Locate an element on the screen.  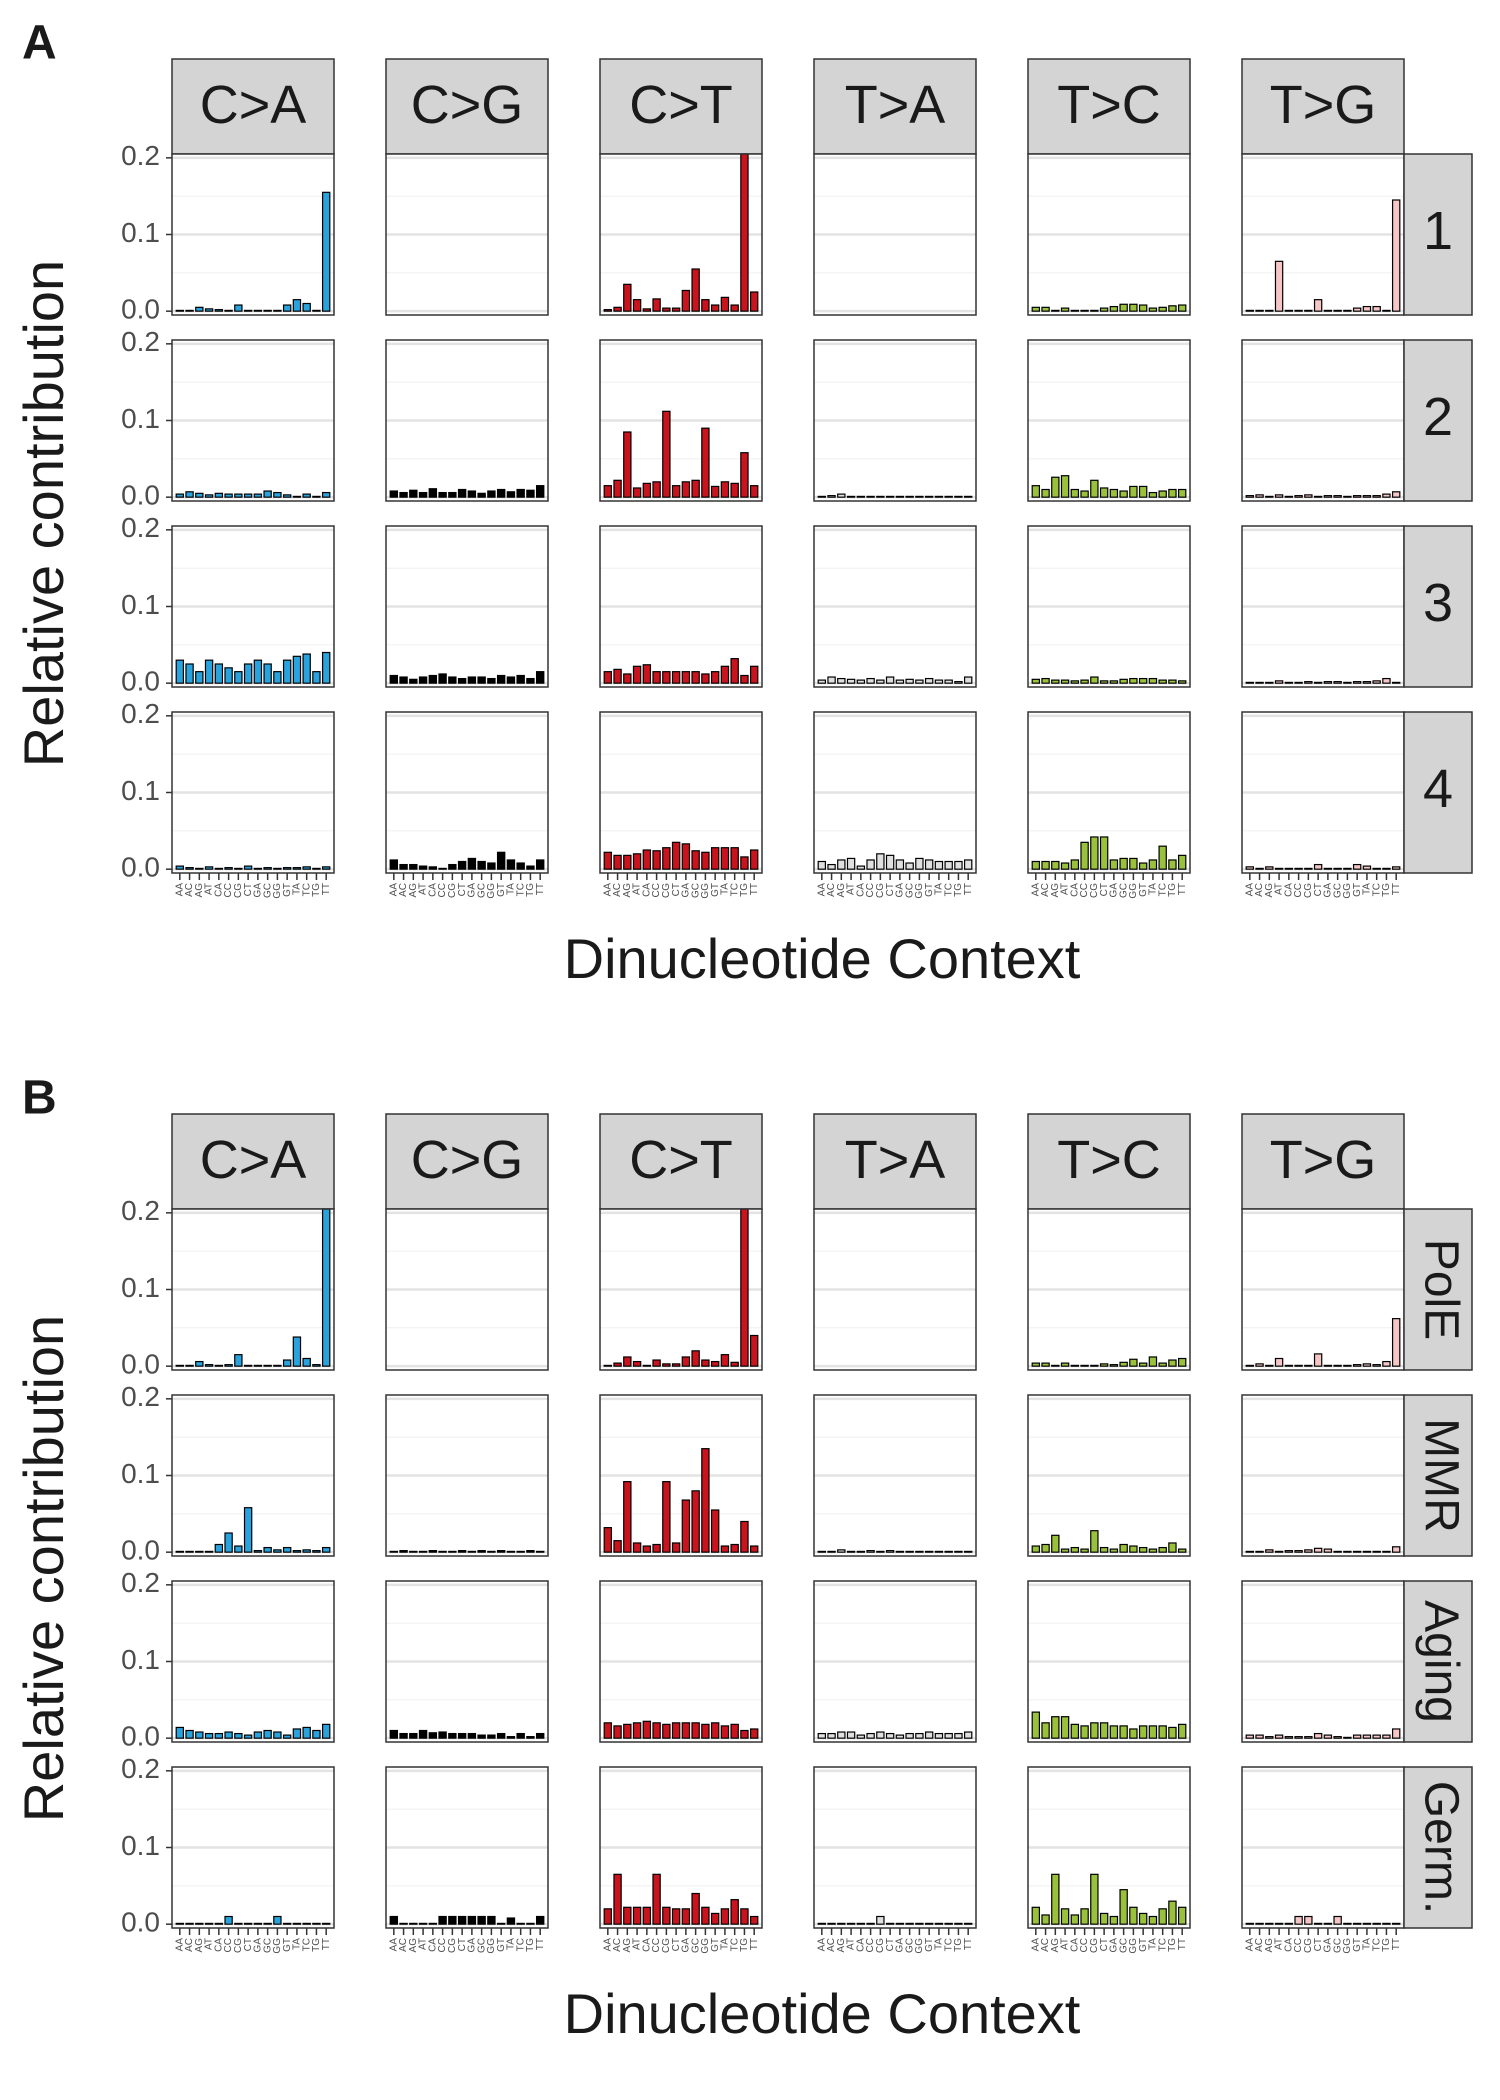
facet-strip-label: C>T is located at coordinates (681, 1160).